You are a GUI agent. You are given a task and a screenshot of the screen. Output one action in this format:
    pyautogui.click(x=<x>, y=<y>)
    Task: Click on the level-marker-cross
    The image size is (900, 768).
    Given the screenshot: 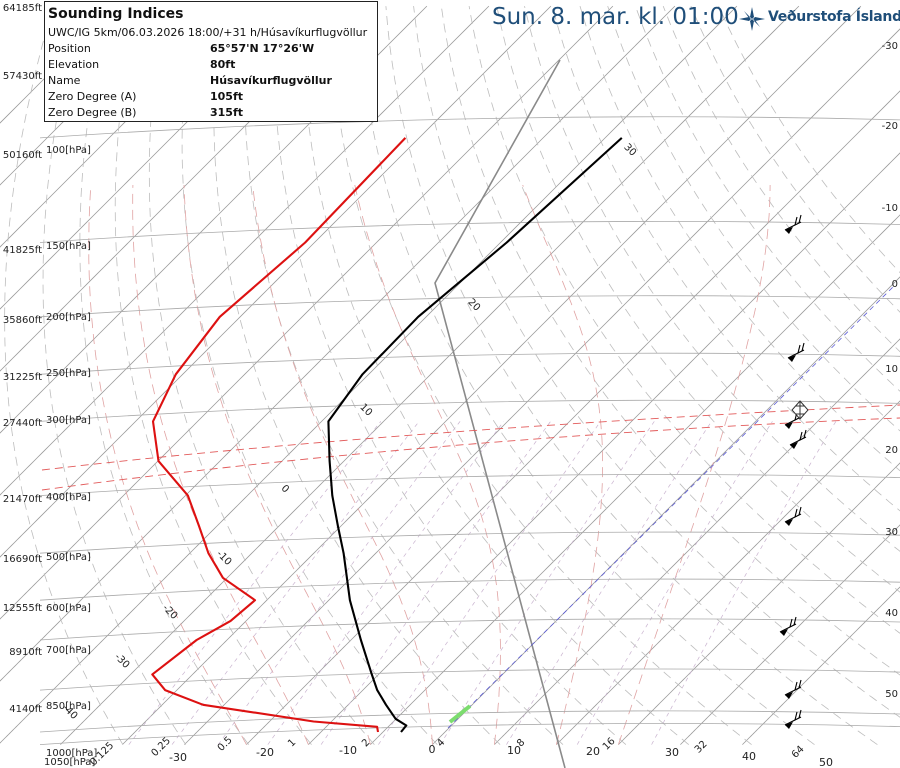 What is the action you would take?
    pyautogui.click(x=800, y=410)
    